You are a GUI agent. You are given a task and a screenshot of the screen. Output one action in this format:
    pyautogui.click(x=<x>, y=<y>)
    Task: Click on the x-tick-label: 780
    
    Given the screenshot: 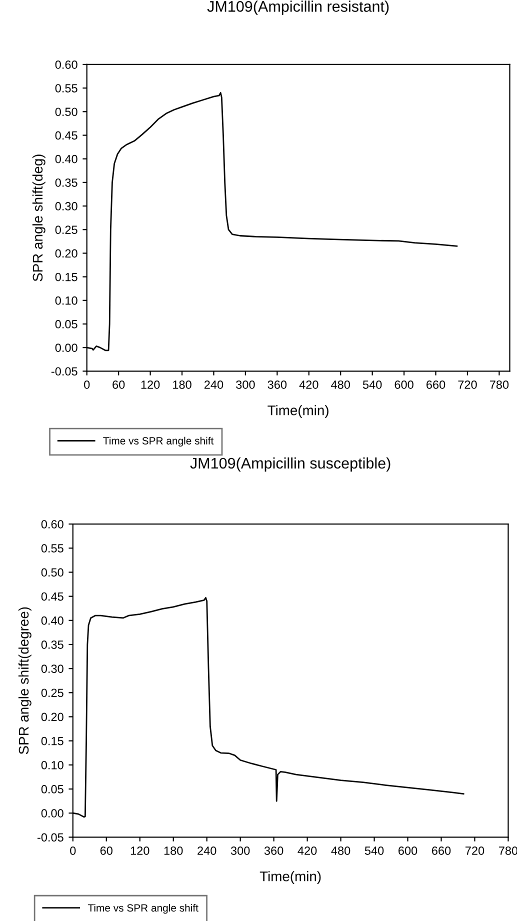 What is the action you would take?
    pyautogui.click(x=499, y=384)
    